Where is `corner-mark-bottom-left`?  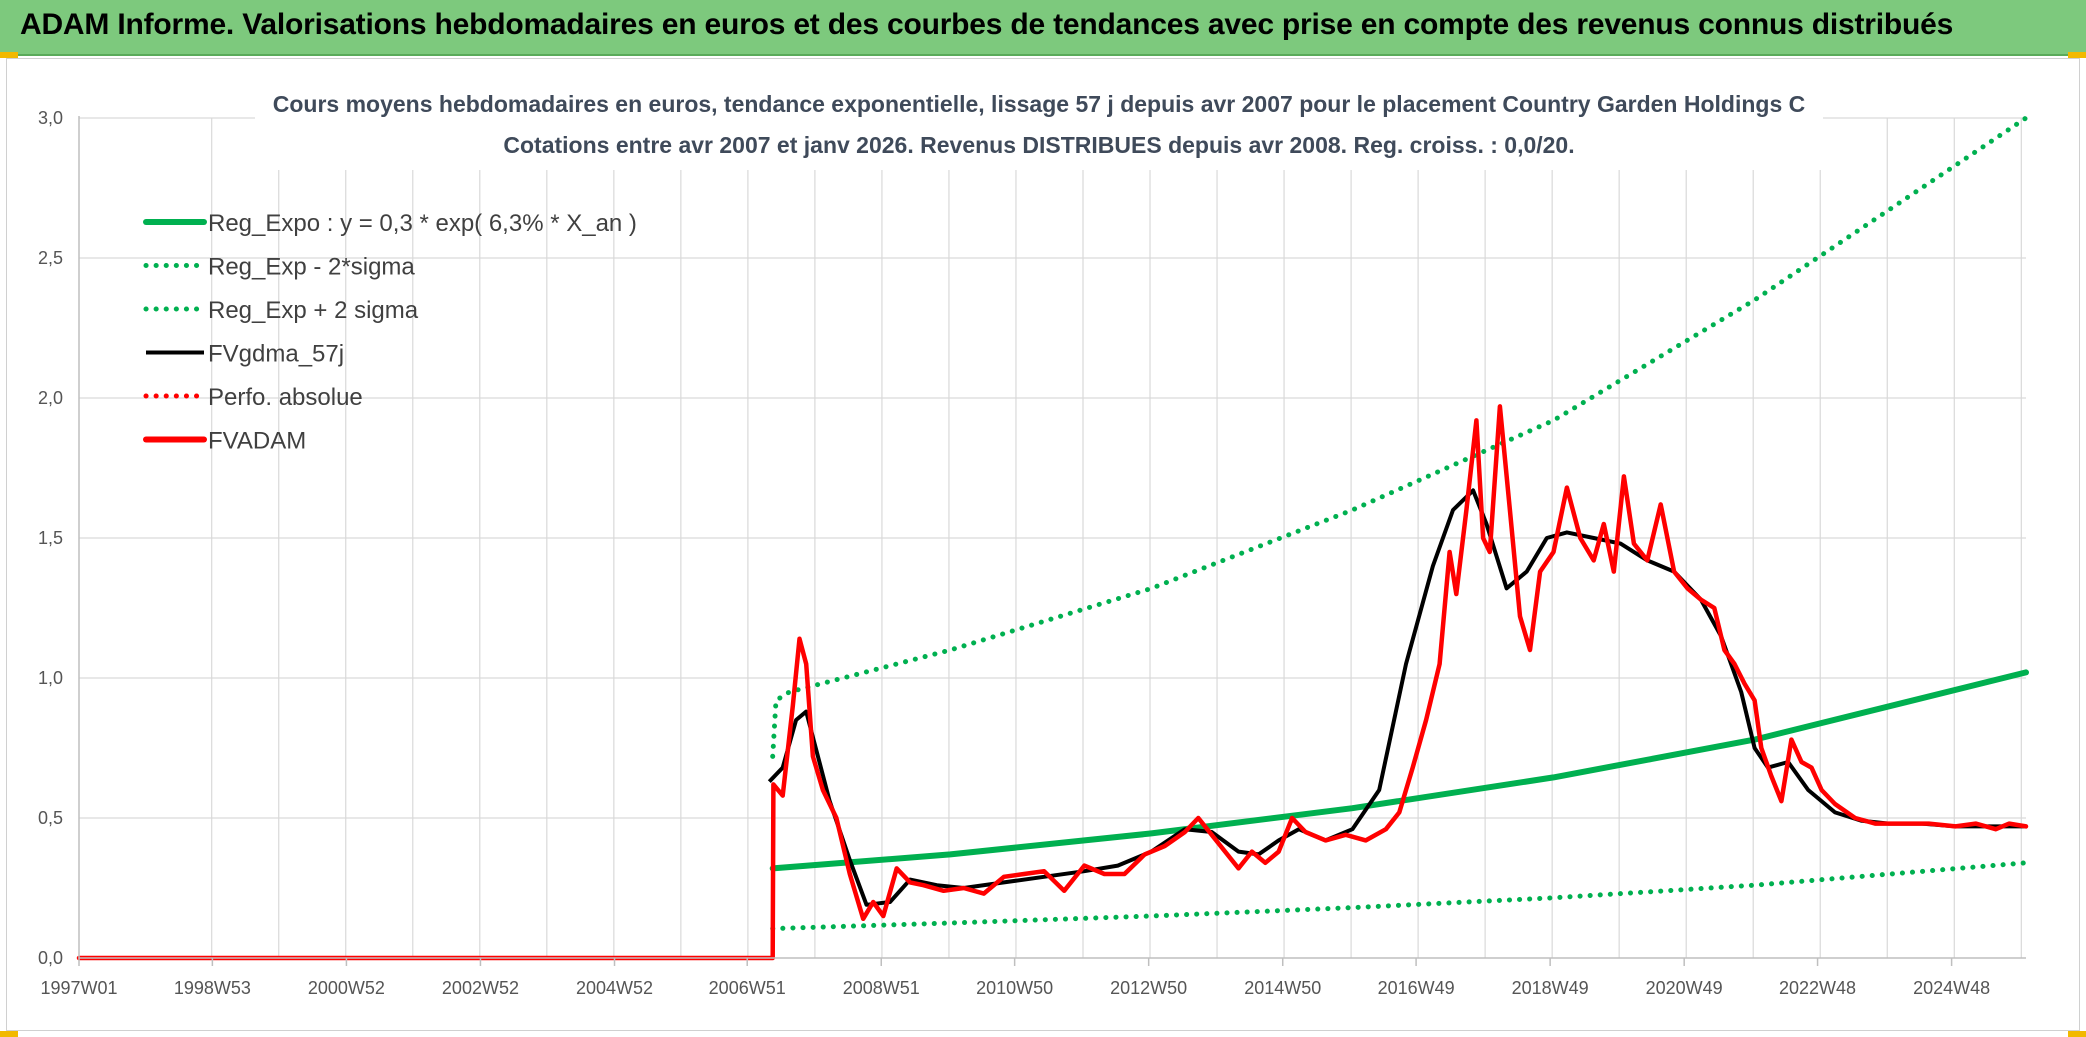 corner-mark-bottom-left is located at coordinates (9, 1034).